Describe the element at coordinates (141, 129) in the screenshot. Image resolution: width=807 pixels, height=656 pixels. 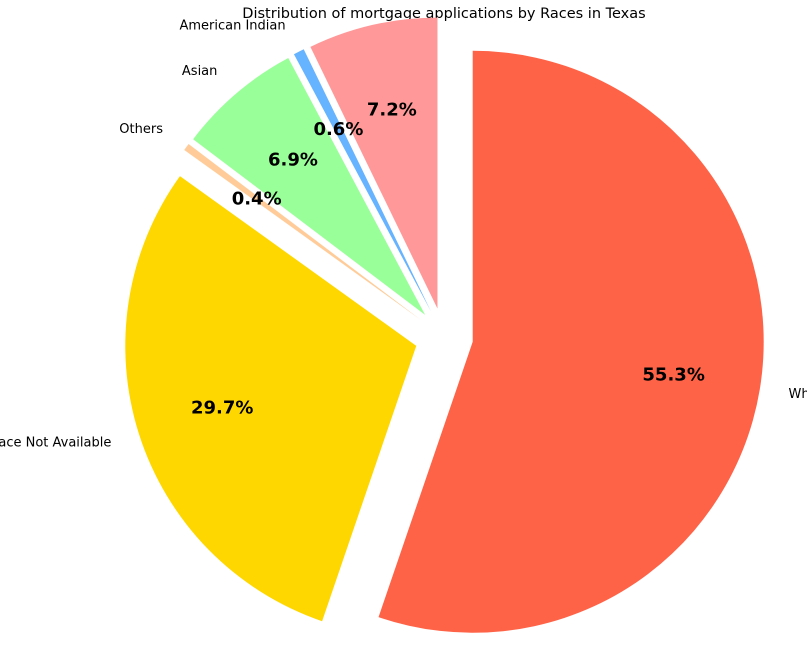
I see `category-label-others: Others` at that location.